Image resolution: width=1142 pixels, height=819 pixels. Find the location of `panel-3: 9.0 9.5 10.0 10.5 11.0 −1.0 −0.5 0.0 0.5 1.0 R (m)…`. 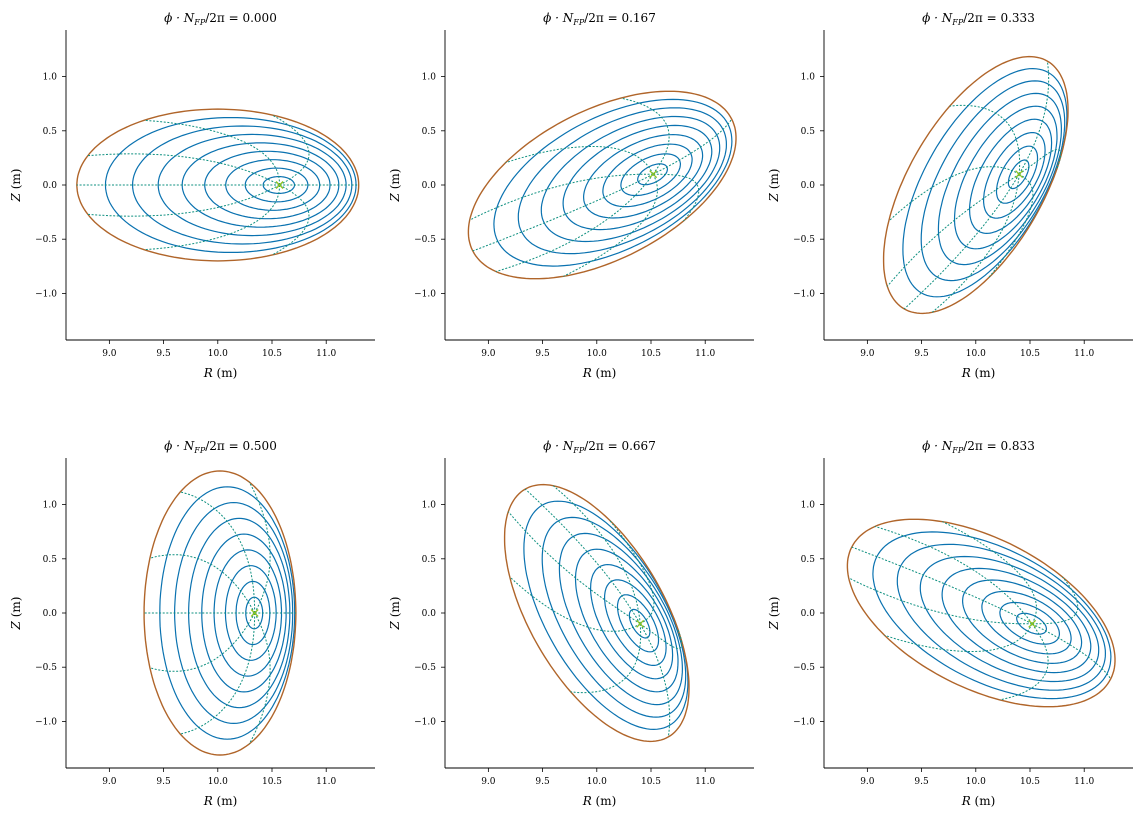

panel-3: 9.0 9.5 10.0 10.5 11.0 −1.0 −0.5 0.0 0.5 1.0 R (m)… is located at coordinates (950, 195).